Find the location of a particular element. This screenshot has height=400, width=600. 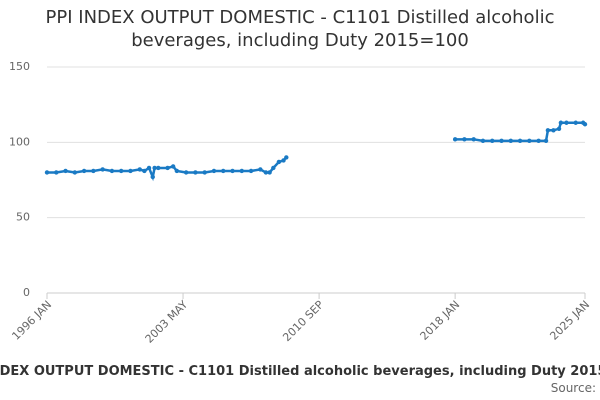

y-tick-label: 150 is located at coordinates (19, 66).